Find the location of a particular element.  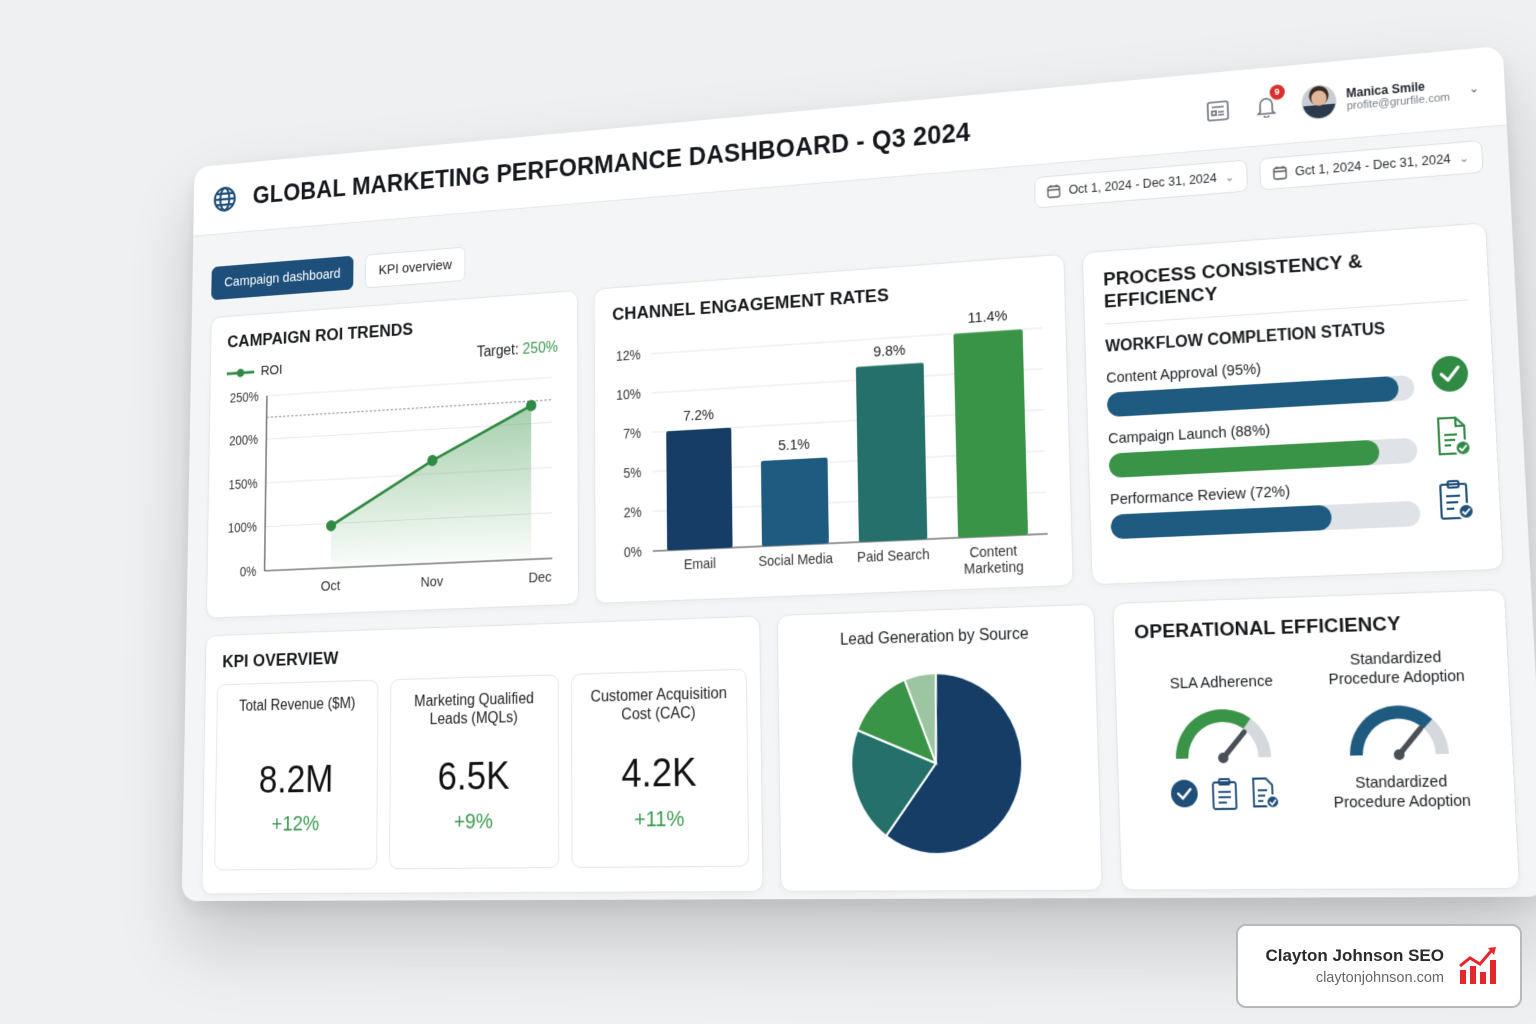

kpi-delta: +12% is located at coordinates (295, 823).